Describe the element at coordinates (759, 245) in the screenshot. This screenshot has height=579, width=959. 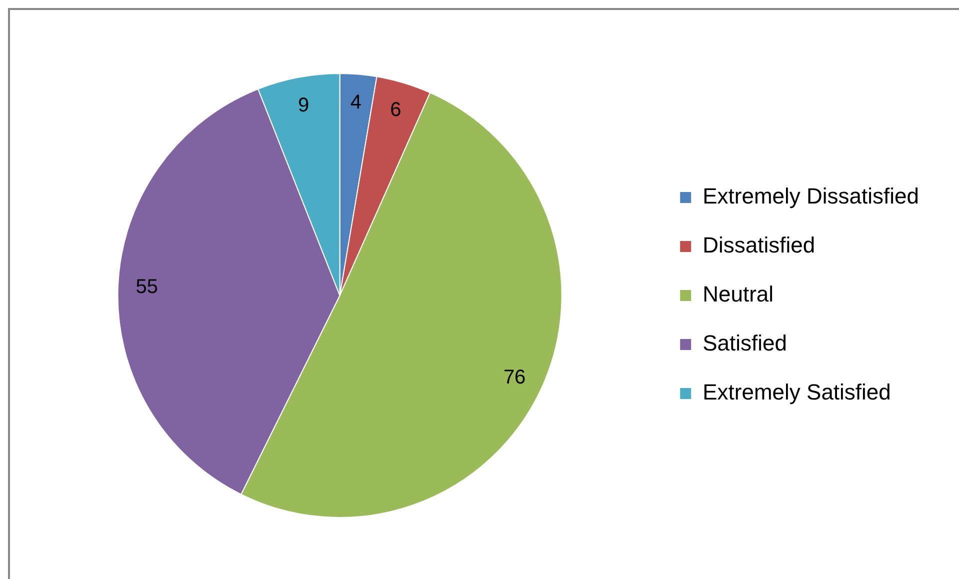
I see `legend-label: Dissatisfied` at that location.